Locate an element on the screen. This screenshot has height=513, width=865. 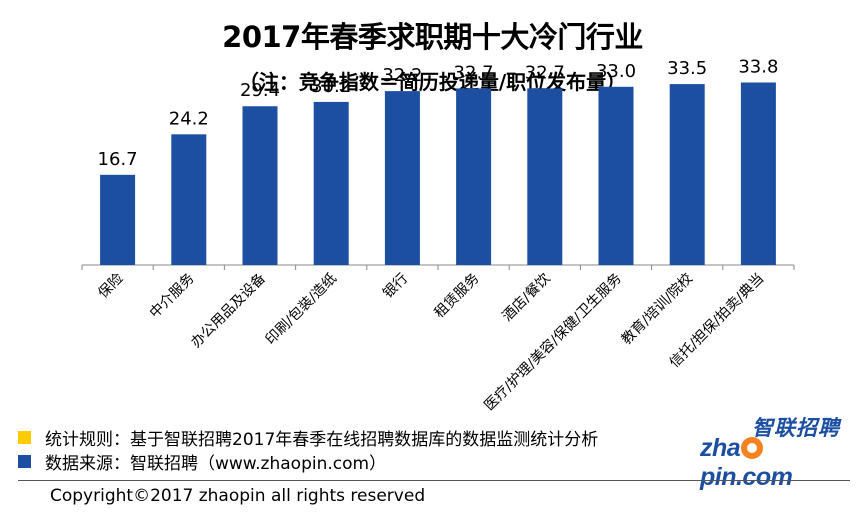
category-label: 银行 is located at coordinates (395, 286).